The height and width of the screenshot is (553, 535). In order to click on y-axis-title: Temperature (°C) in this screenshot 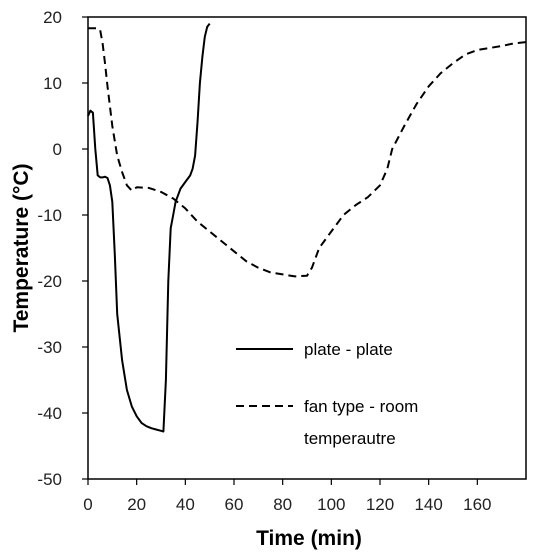, I will do `click(21, 247)`.